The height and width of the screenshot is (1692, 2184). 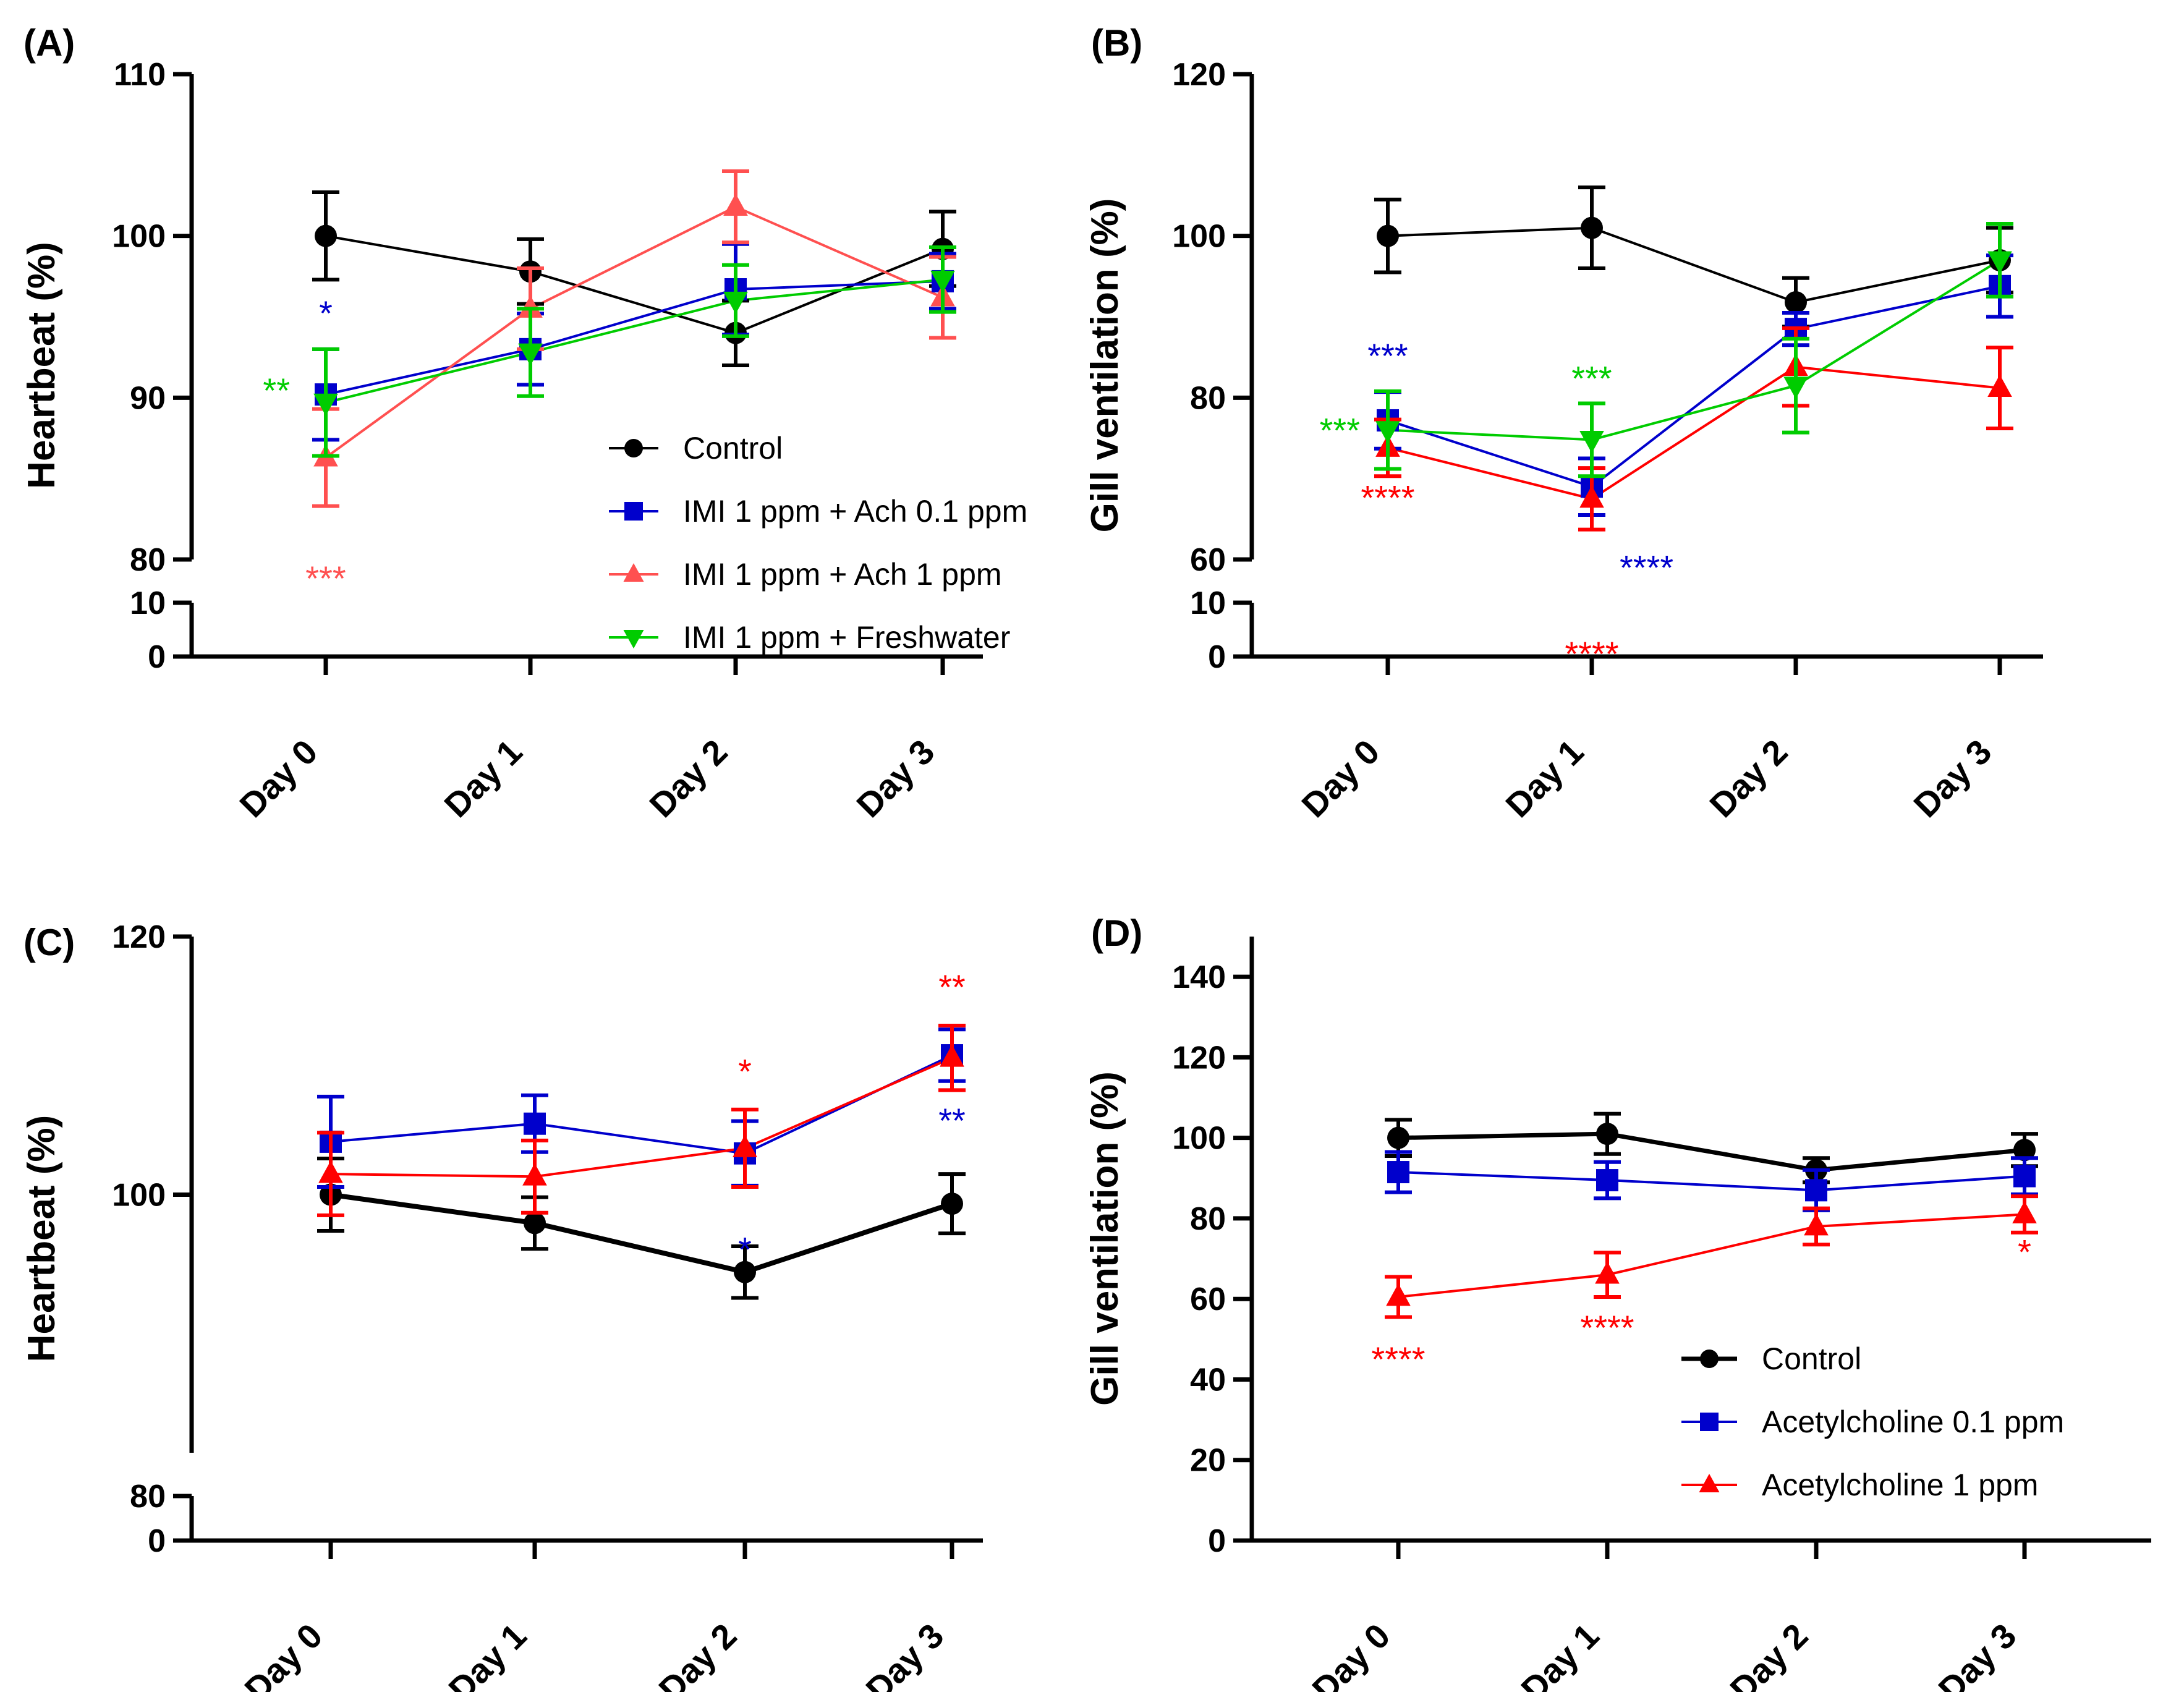 I want to click on y-tick-label: 110, so click(x=140, y=75).